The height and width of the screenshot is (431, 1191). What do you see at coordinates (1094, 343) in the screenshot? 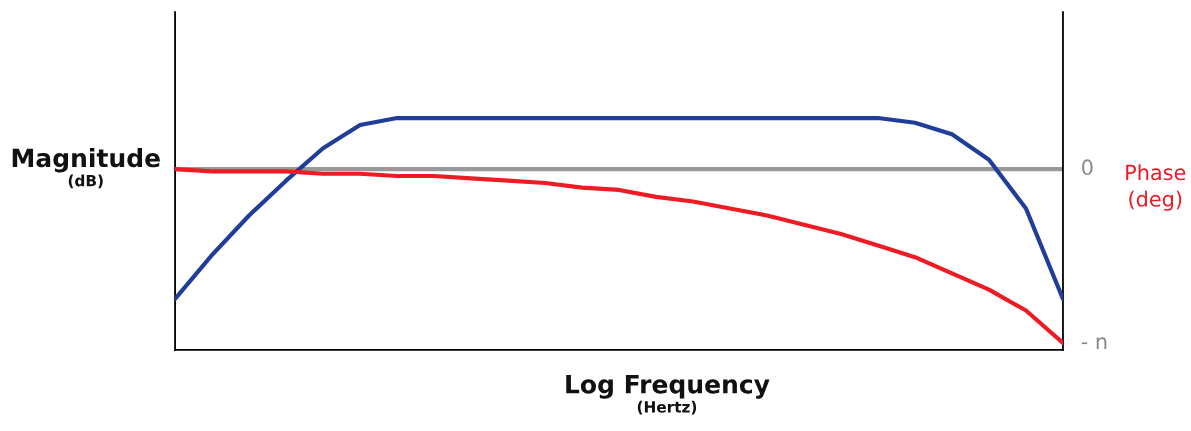
I see `text: - n` at bounding box center [1094, 343].